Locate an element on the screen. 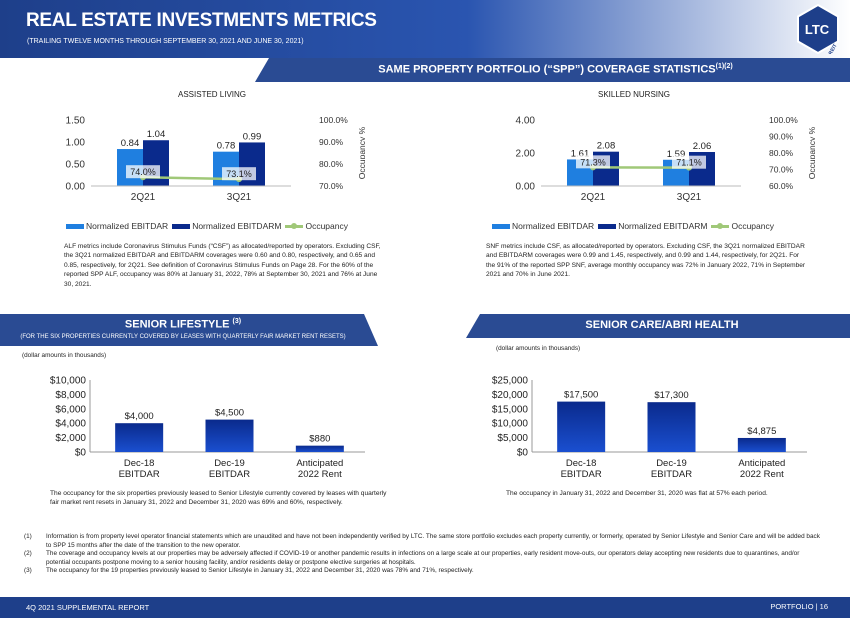  legend-occupancy-label: Occupancy is located at coordinates (326, 226).